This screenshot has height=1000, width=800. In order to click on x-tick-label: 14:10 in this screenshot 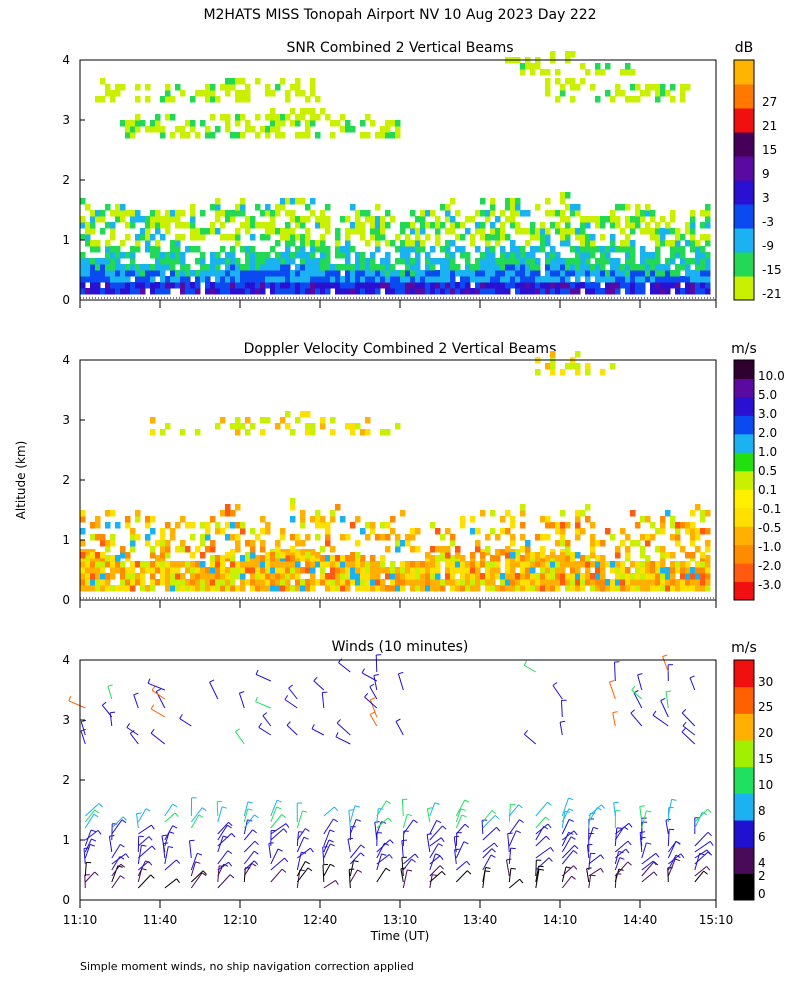, I will do `click(560, 920)`.